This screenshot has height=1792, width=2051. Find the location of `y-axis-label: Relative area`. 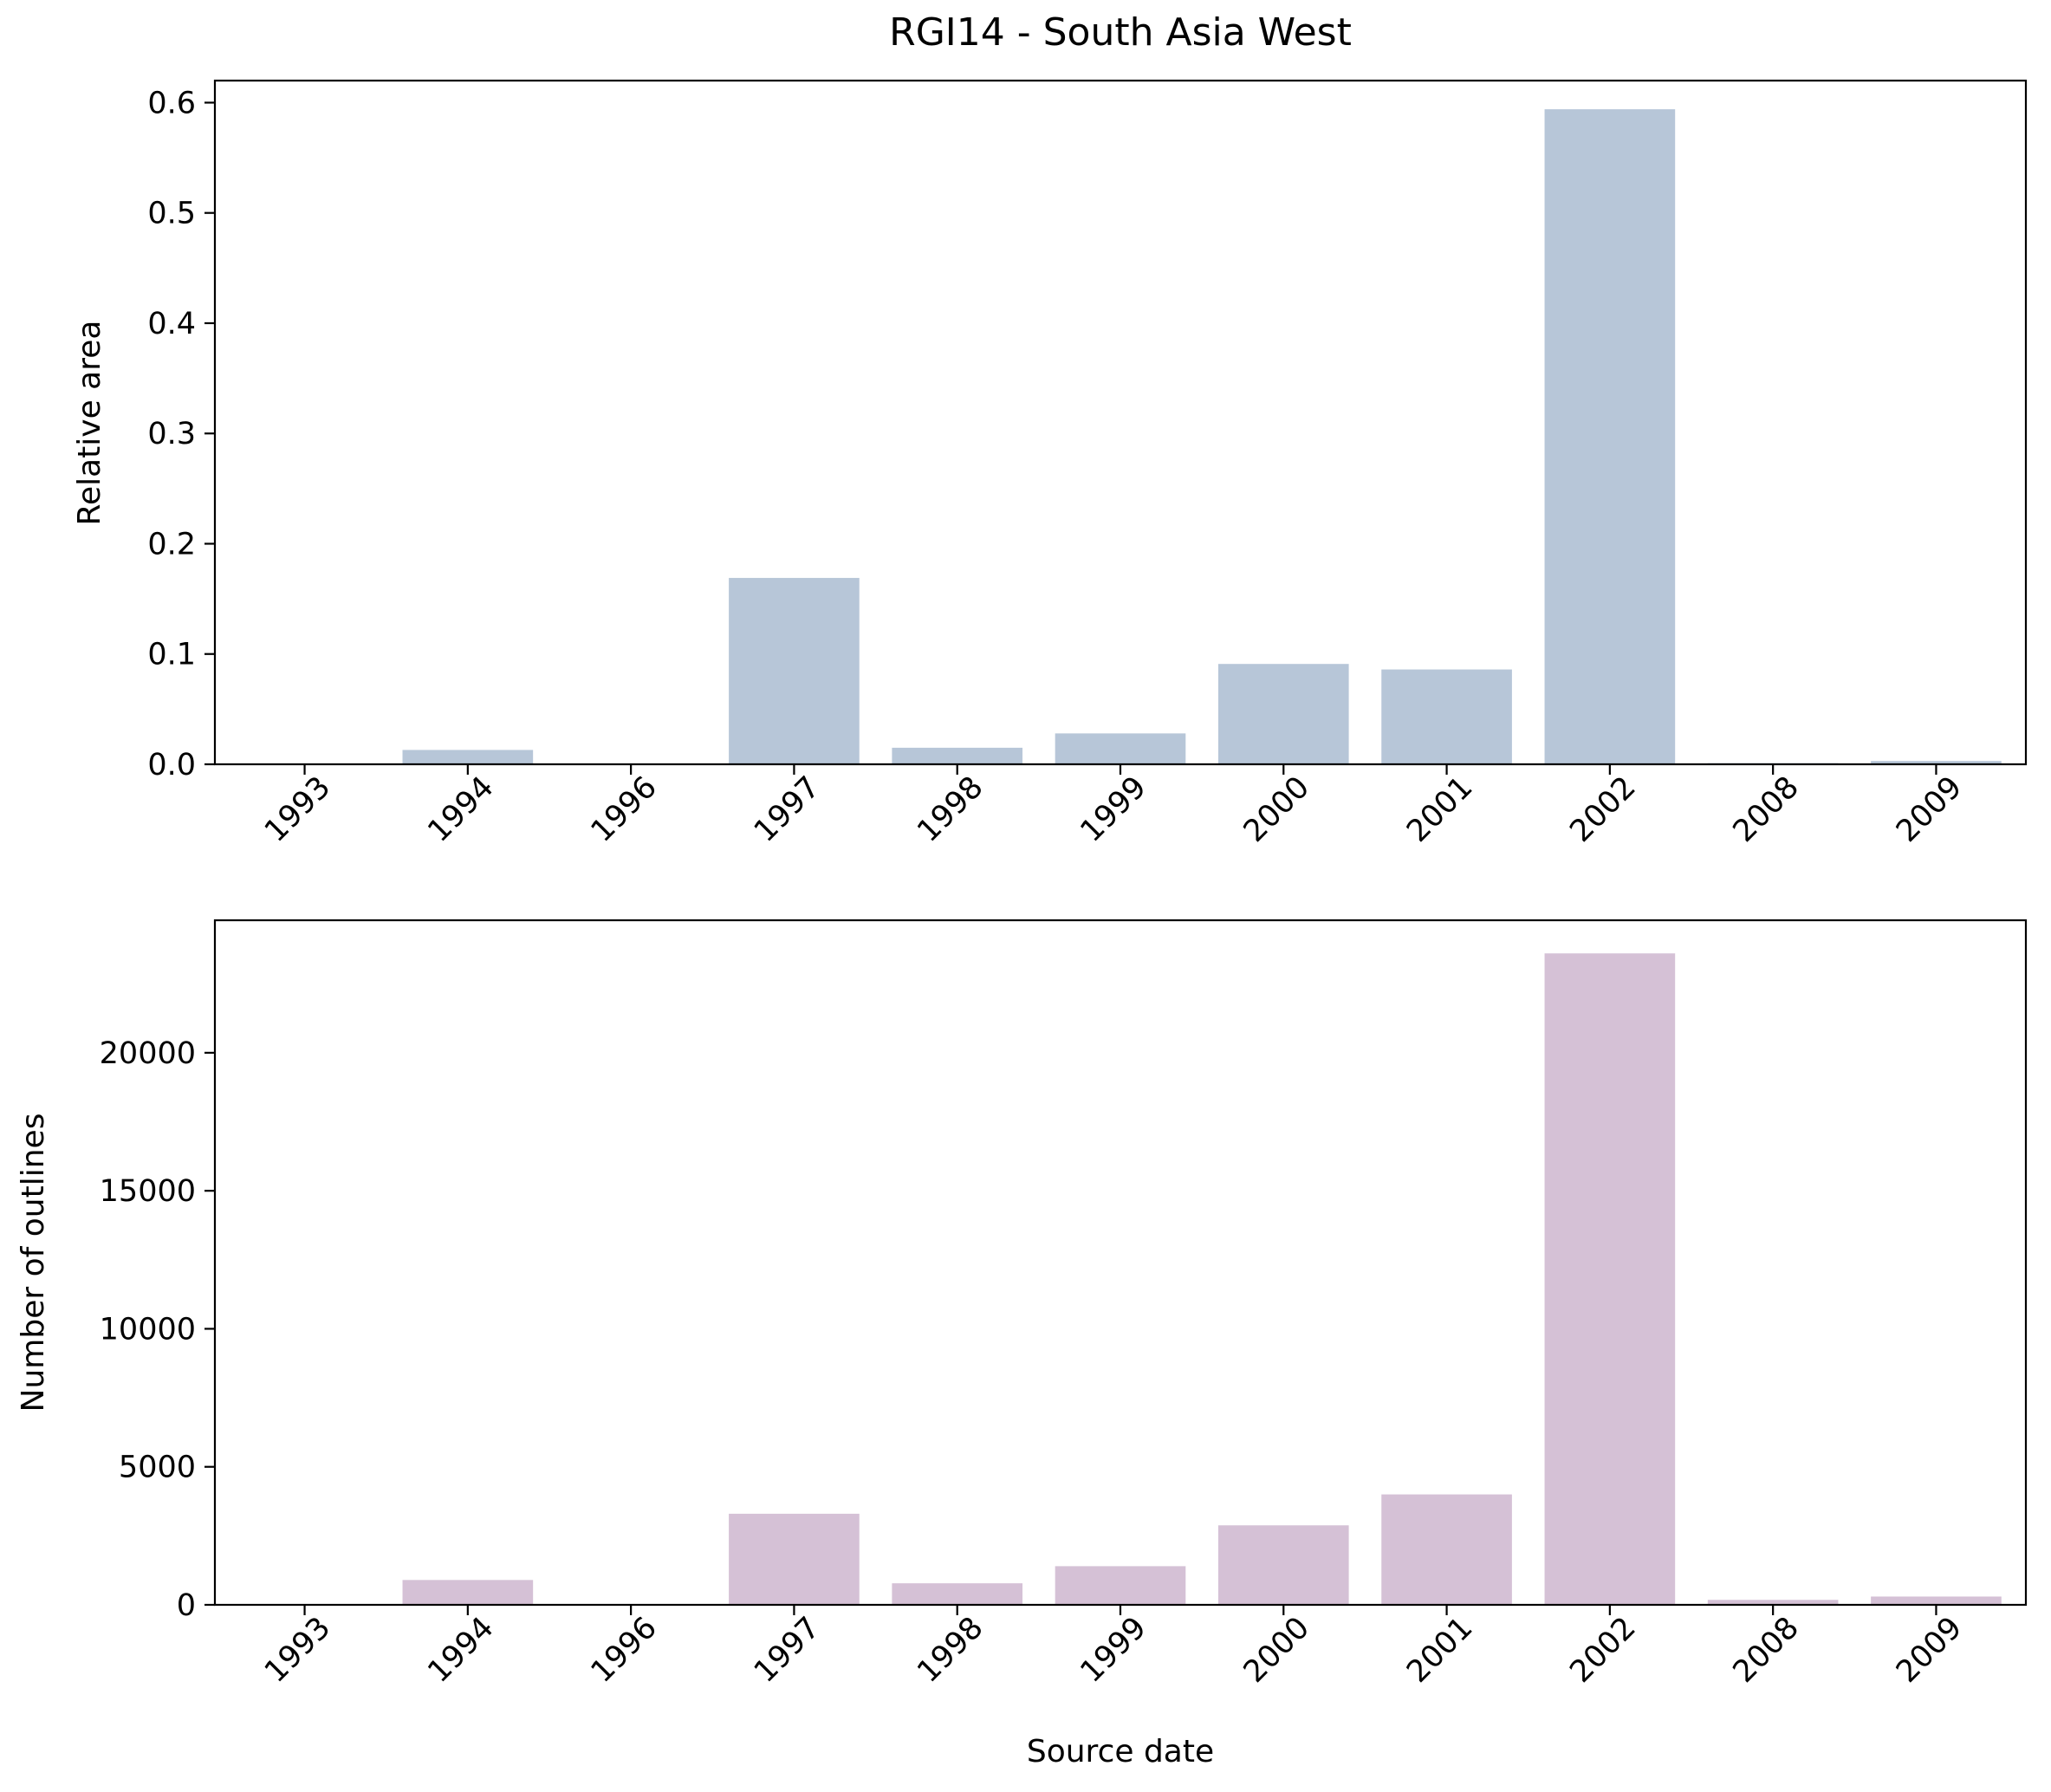

y-axis-label: Relative area is located at coordinates (89, 423).